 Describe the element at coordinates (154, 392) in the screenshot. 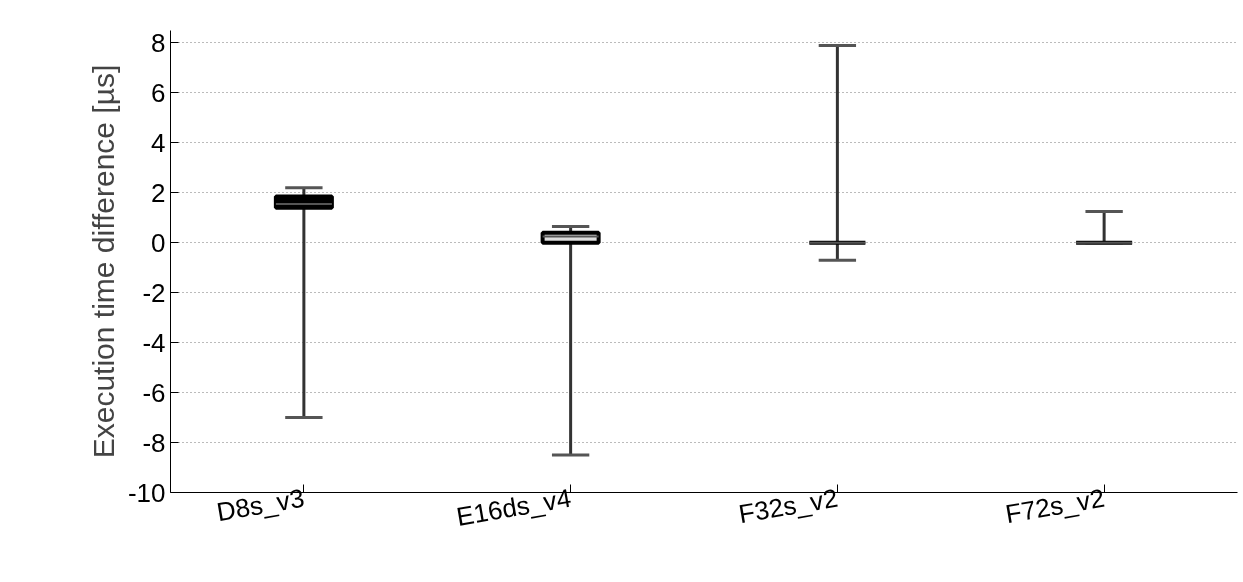

I see `y-tick-label: -6` at that location.